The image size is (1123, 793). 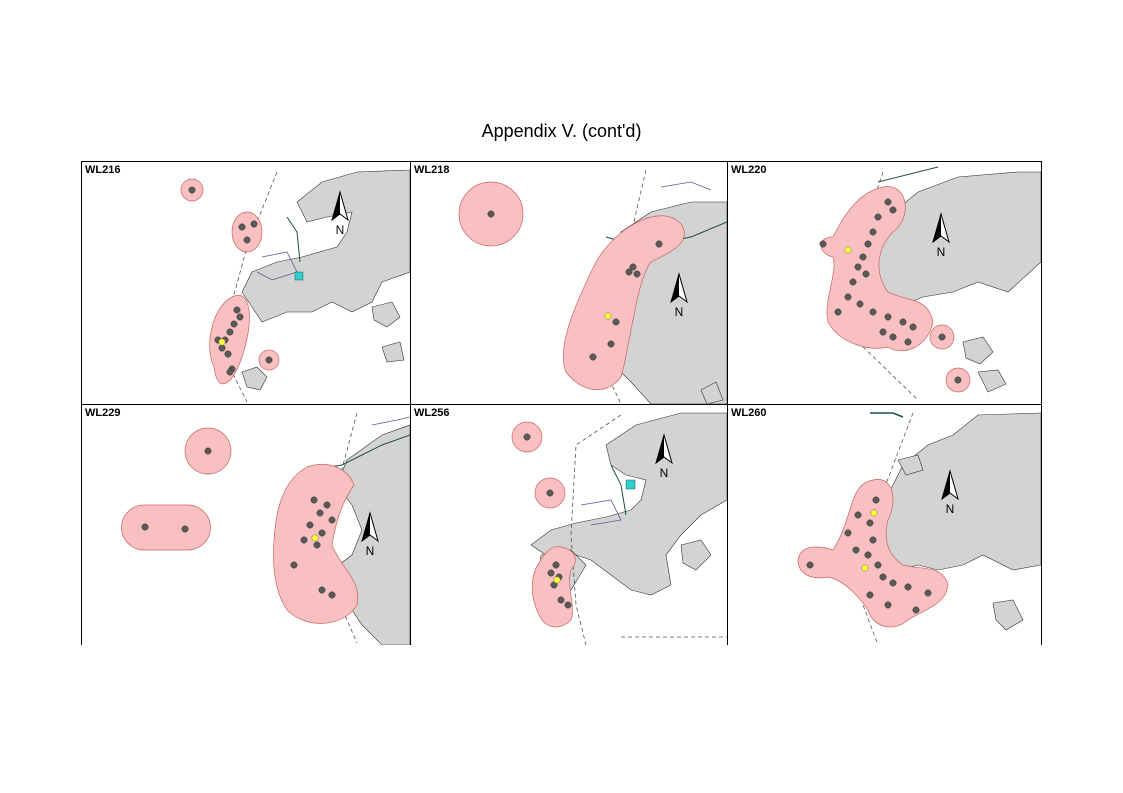 I want to click on page-title: Appendix V. (cont'd), so click(x=561, y=131).